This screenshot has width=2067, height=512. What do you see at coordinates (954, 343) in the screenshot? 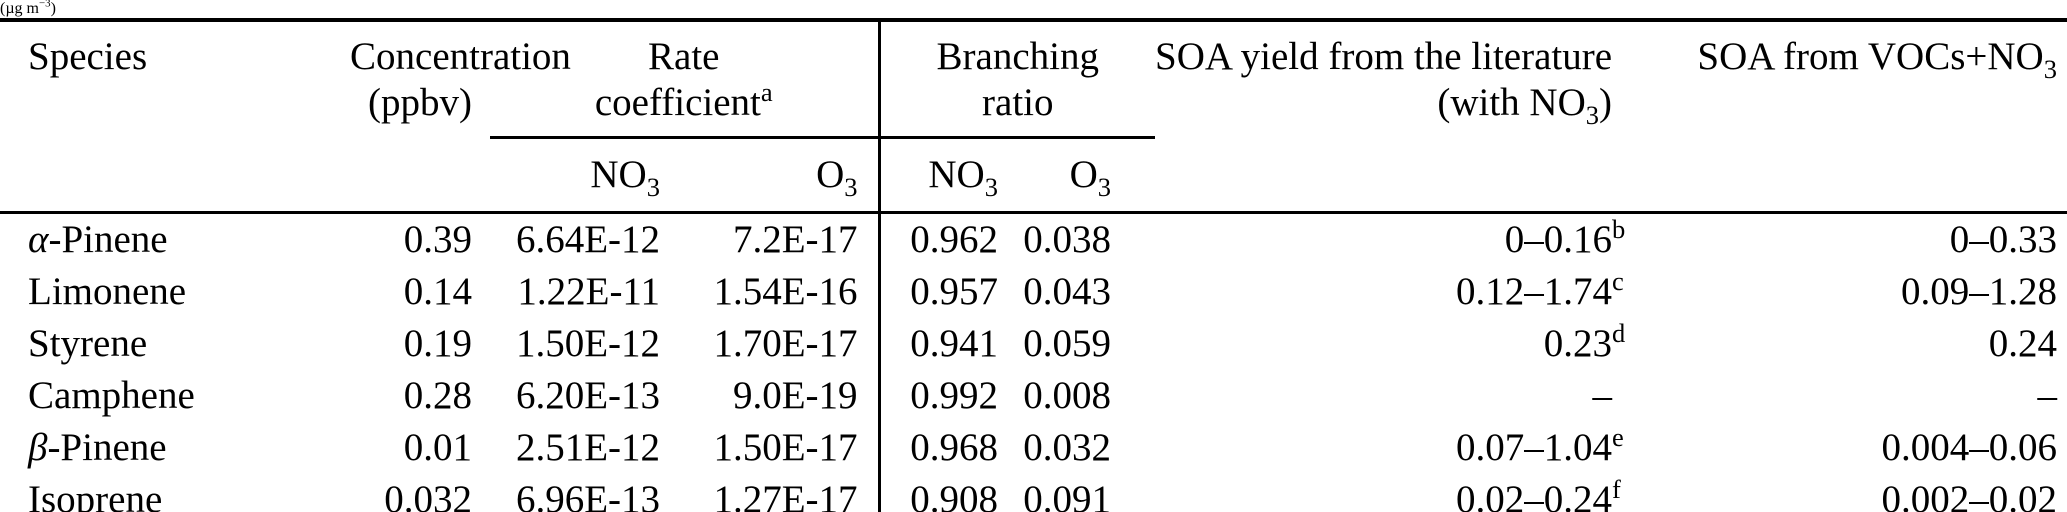
I see `cell-branch-no3: 0.941` at bounding box center [954, 343].